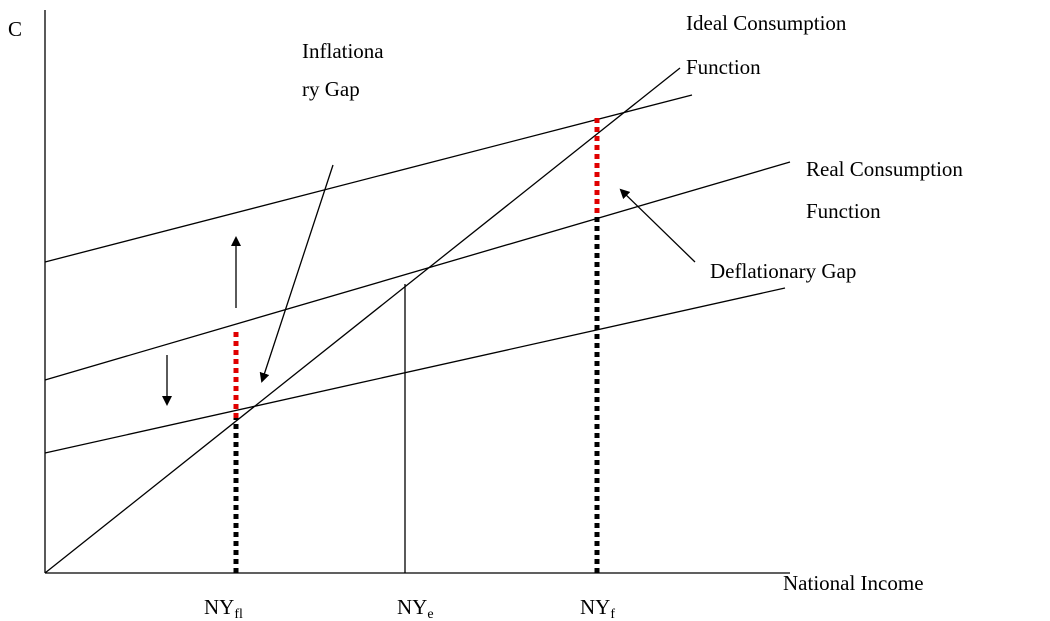 The image size is (1050, 621). Describe the element at coordinates (430, 614) in the screenshot. I see `income-label-sub: e` at that location.